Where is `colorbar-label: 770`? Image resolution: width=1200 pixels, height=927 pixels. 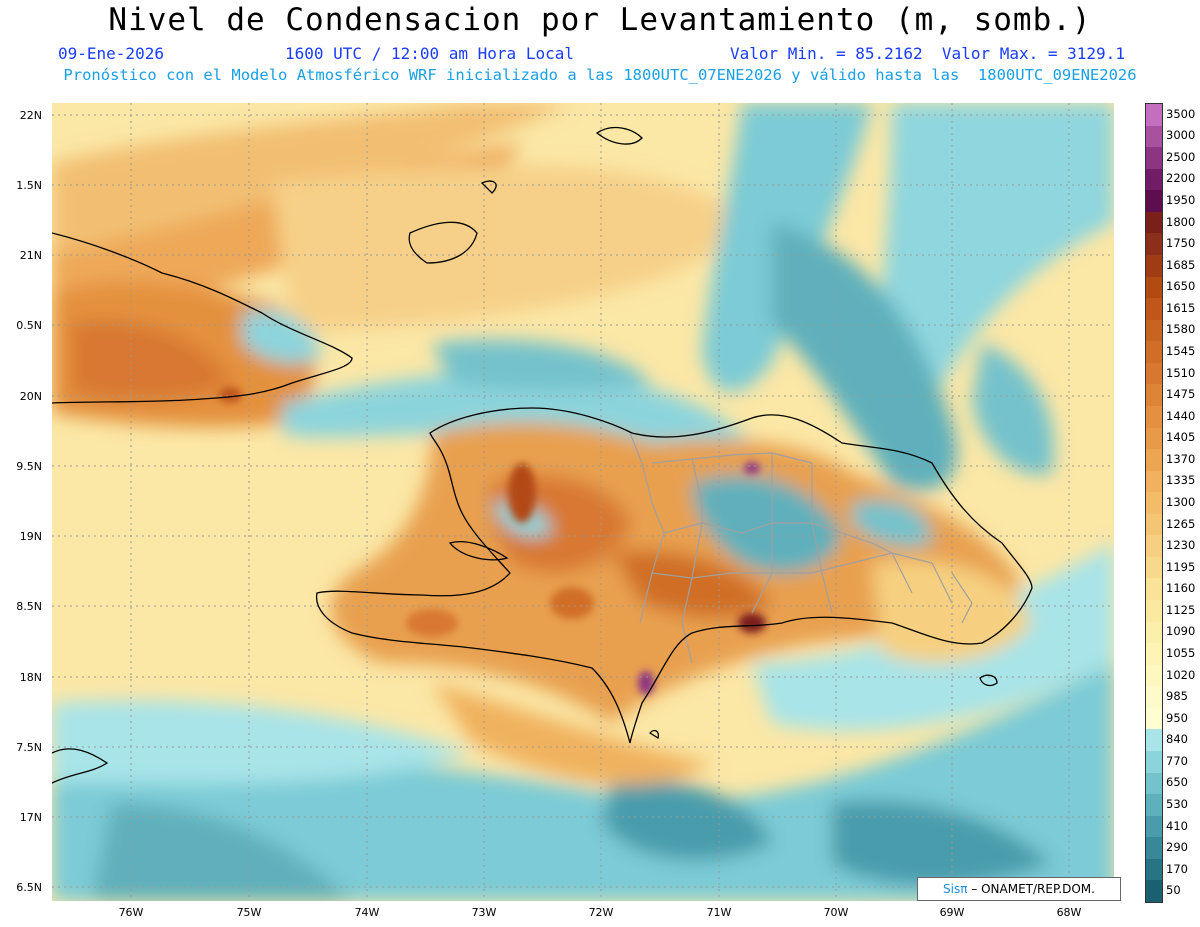
colorbar-label: 770 is located at coordinates (1177, 760).